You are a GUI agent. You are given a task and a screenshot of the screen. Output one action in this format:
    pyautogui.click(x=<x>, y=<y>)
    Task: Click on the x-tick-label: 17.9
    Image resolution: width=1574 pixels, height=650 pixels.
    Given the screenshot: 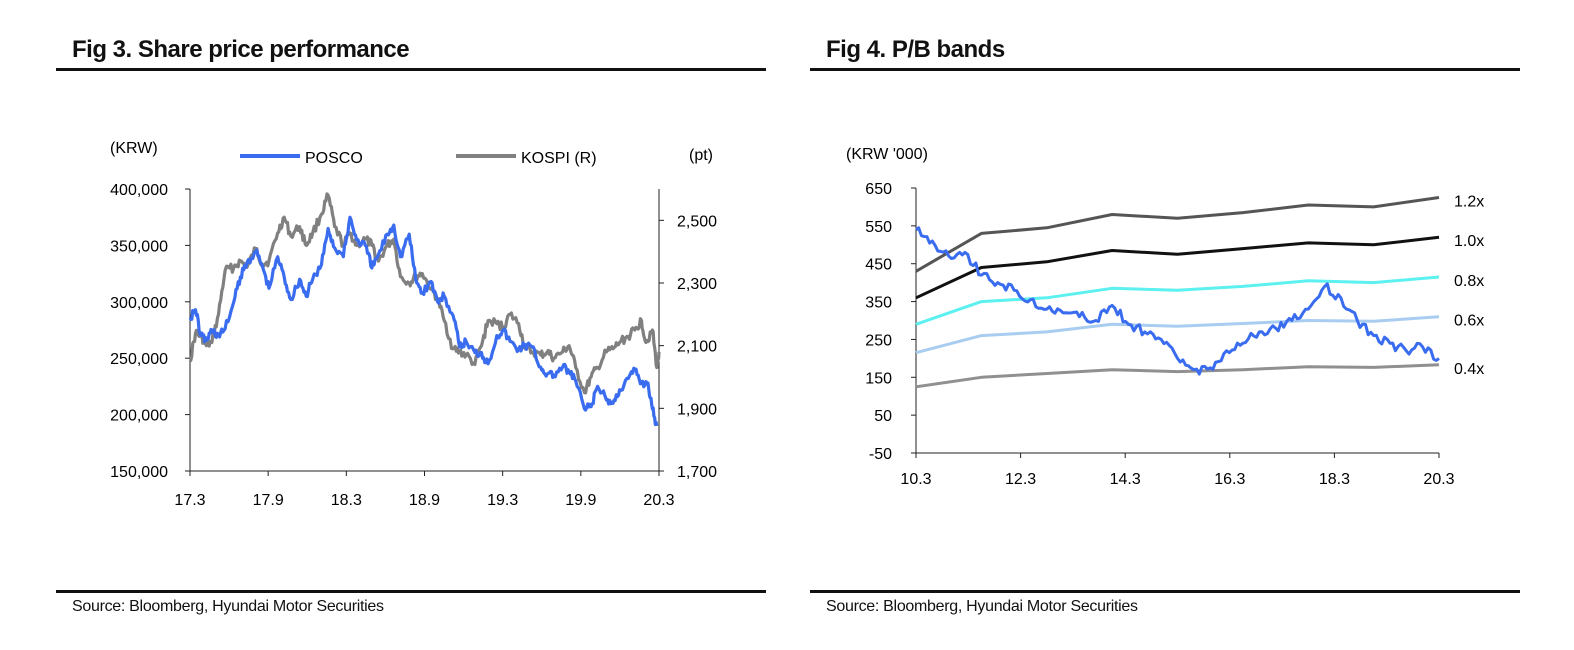 What is the action you would take?
    pyautogui.click(x=268, y=500)
    